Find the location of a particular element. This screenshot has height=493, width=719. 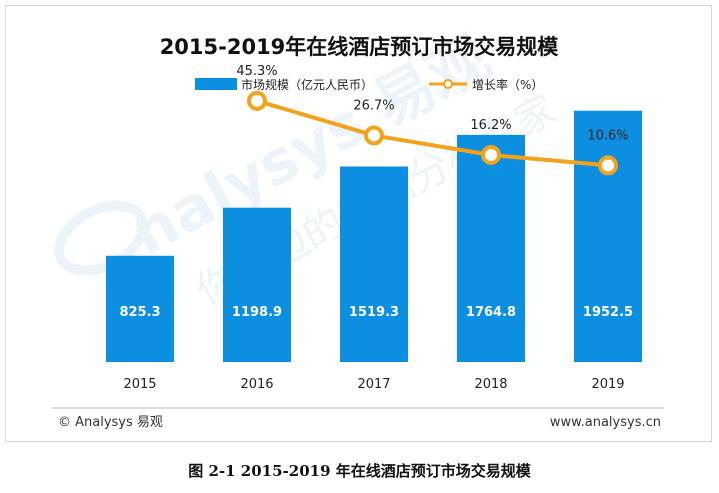

growth-value-label-2019: 10.6% is located at coordinates (607, 135).